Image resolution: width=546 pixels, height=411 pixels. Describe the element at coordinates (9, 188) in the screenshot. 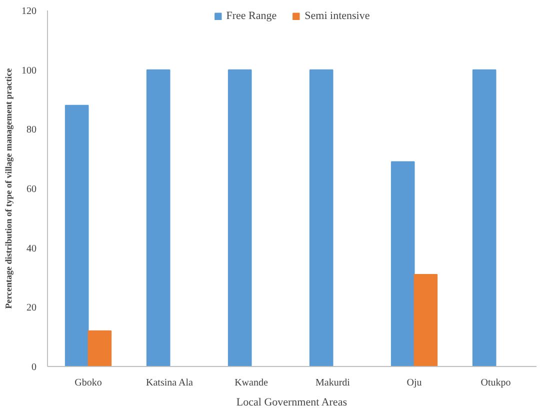

I see `y-axis-title: Percentage distribution of type of village management practice` at that location.